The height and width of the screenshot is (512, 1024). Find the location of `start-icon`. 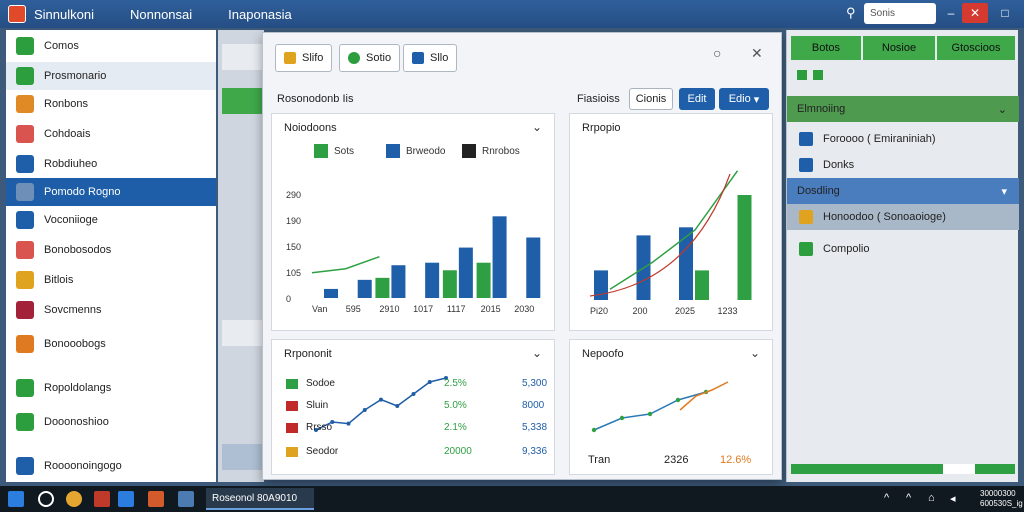

start-icon is located at coordinates (16, 499).